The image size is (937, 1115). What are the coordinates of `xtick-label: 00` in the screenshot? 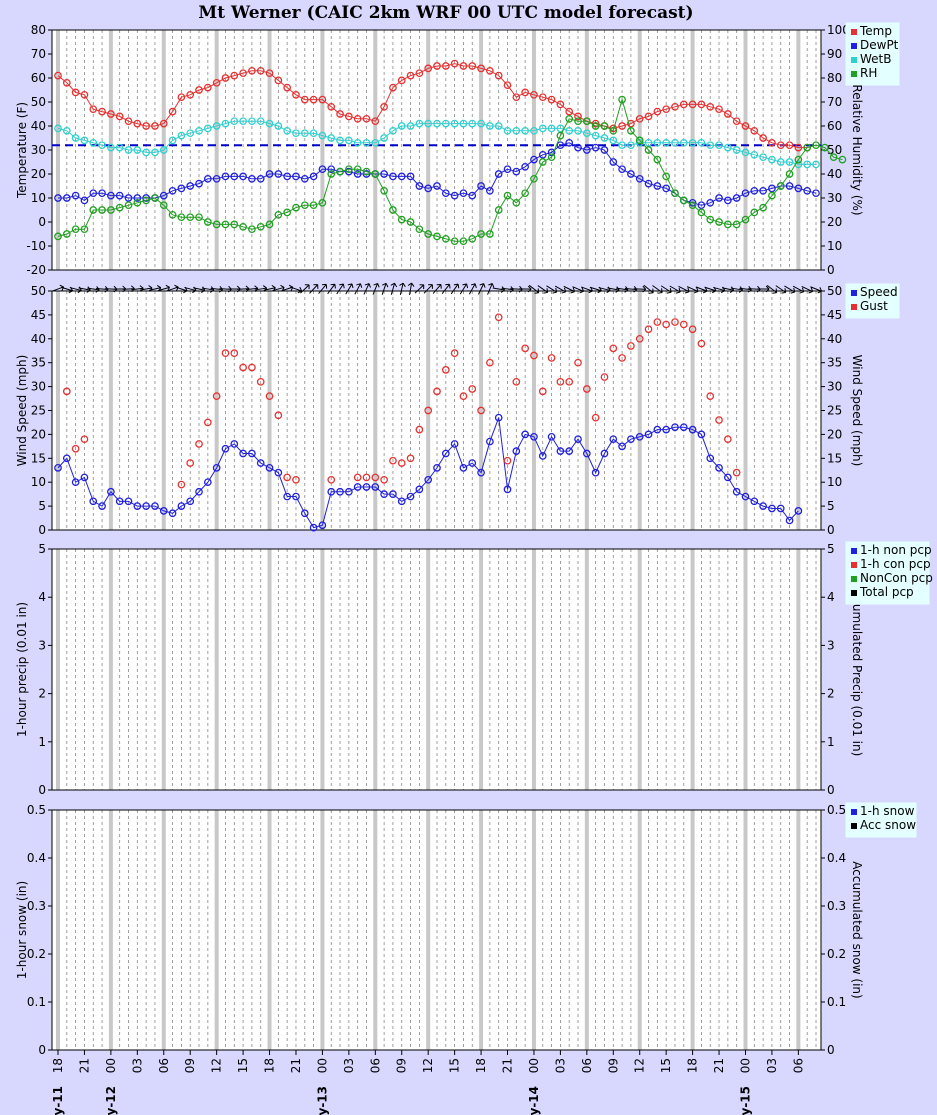 It's located at (322, 1065).